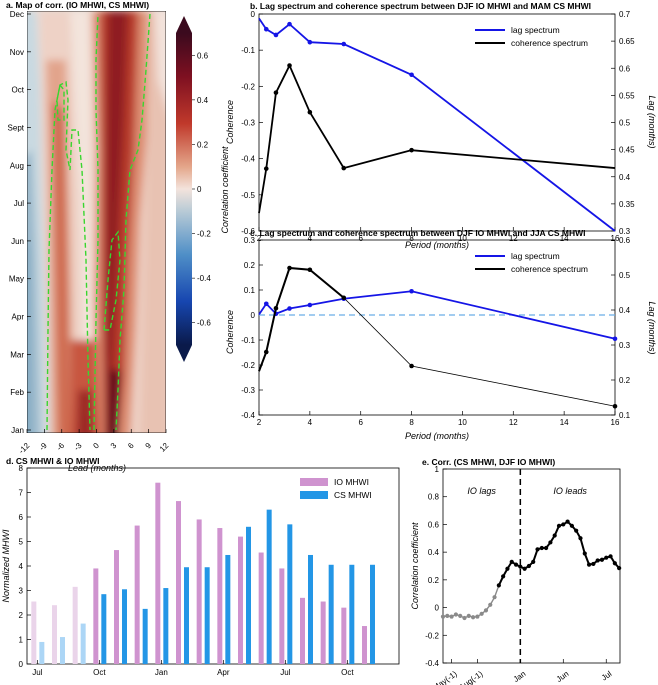 This screenshot has height=685, width=658. What do you see at coordinates (437, 245) in the screenshot?
I see `panel-b-x-label: Period (months)` at bounding box center [437, 245].